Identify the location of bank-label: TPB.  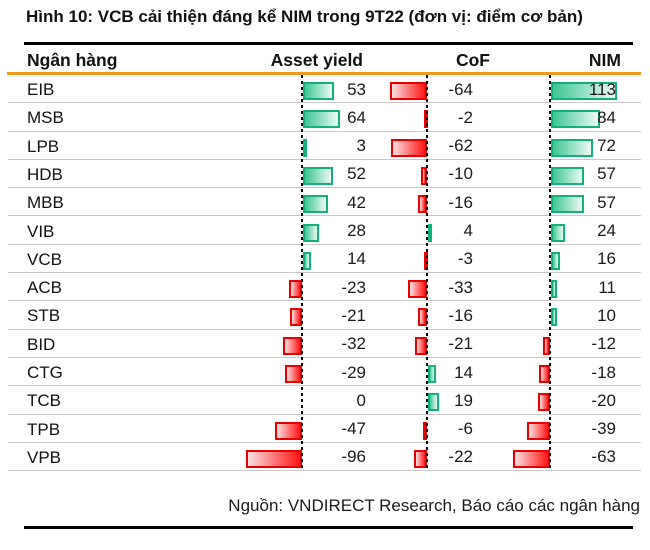
(44, 429).